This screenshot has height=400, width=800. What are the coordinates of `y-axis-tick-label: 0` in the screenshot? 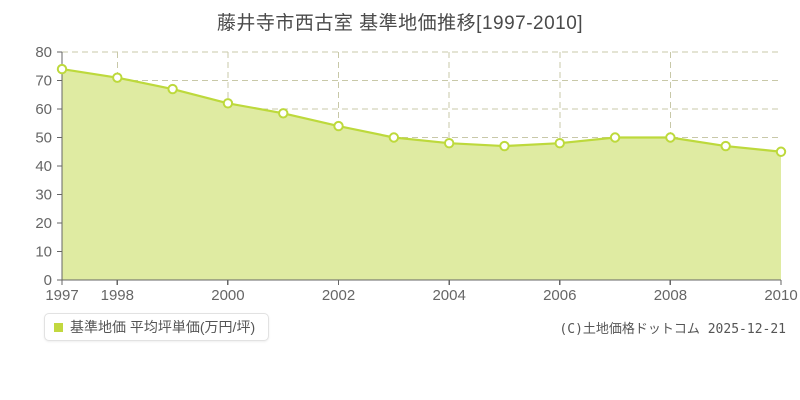 It's located at (48, 280).